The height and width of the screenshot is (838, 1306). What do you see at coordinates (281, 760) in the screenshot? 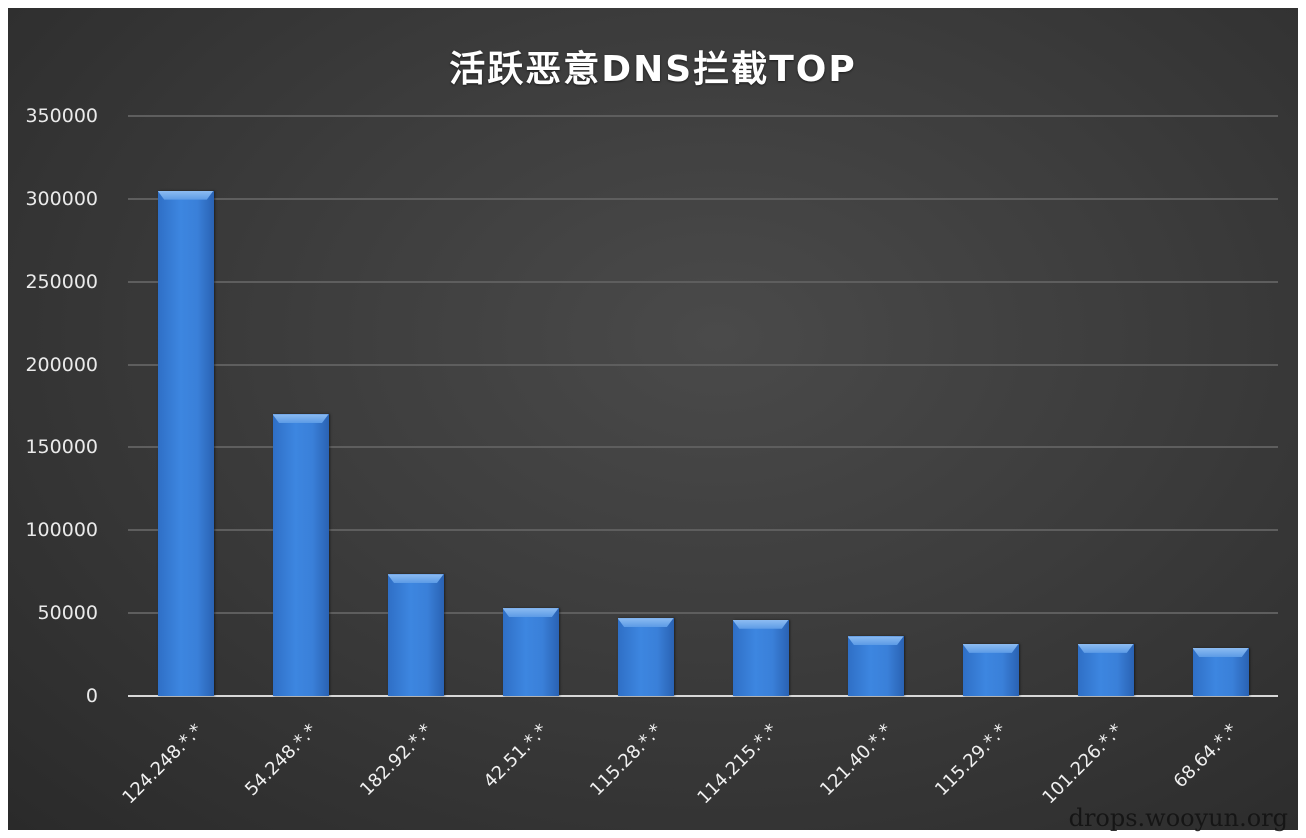
I see `x-tick-label: 54.248.*.*` at bounding box center [281, 760].